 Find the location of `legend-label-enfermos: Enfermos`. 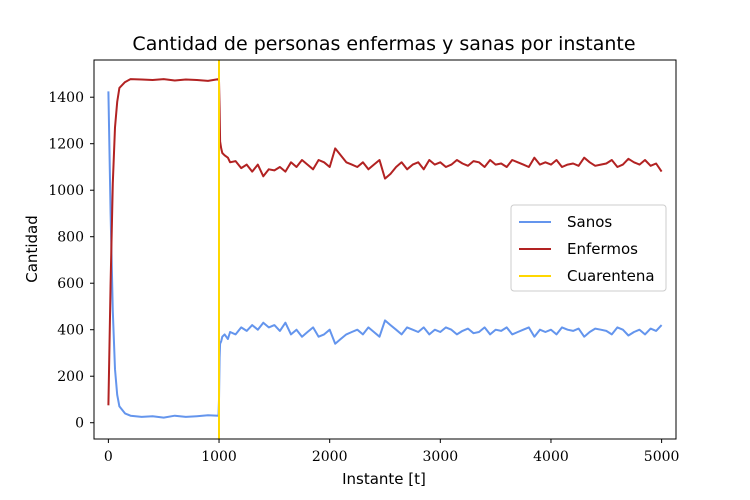

legend-label-enfermos: Enfermos is located at coordinates (602, 249).